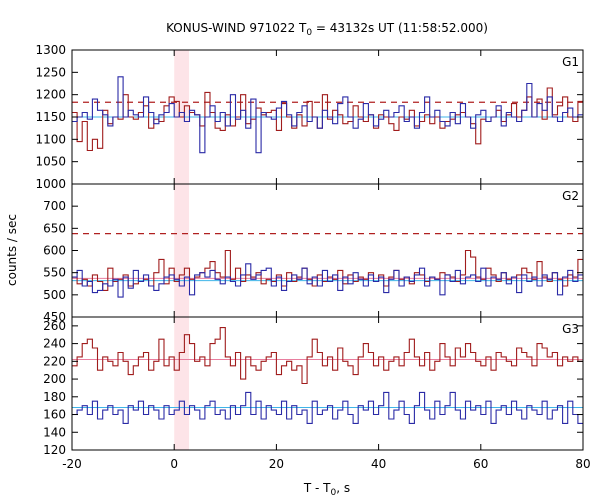  What do you see at coordinates (480, 464) in the screenshot?
I see `x-tick-label: 60` at bounding box center [480, 464].